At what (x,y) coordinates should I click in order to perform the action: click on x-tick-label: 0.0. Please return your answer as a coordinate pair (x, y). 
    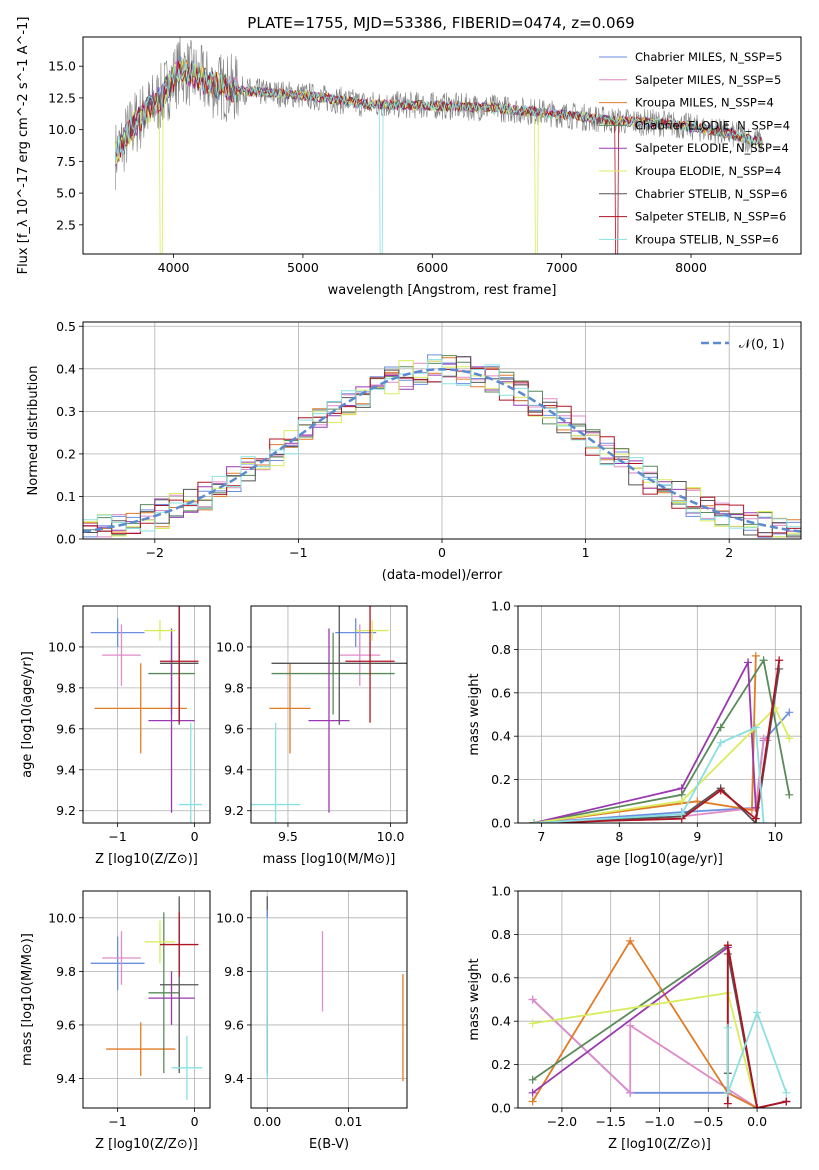
    Looking at the image, I should click on (757, 1121).